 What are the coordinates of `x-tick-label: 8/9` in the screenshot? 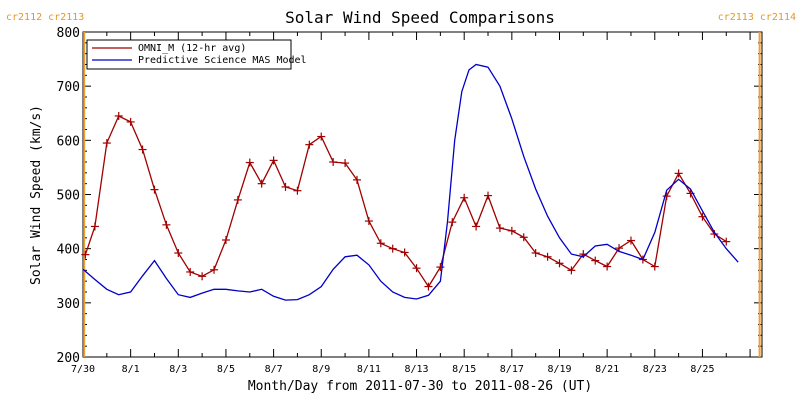 It's located at (321, 369).